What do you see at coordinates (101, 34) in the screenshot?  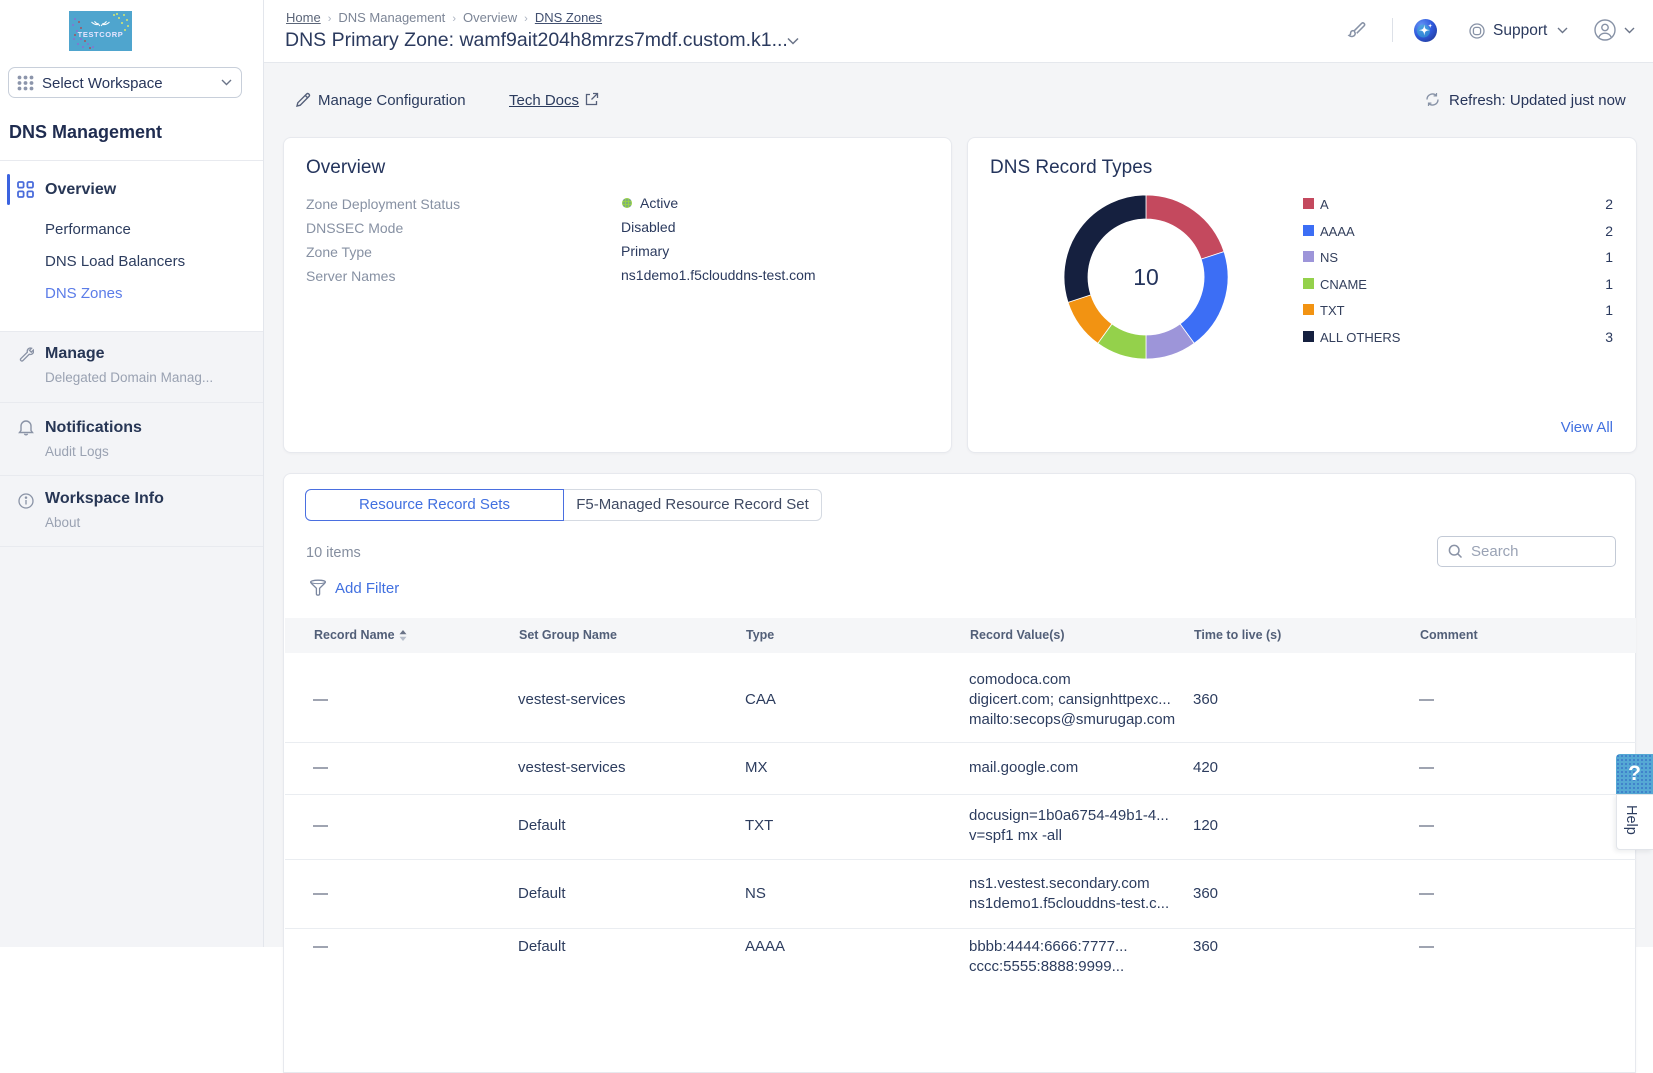 I see `svg-text: TESTCORP` at bounding box center [101, 34].